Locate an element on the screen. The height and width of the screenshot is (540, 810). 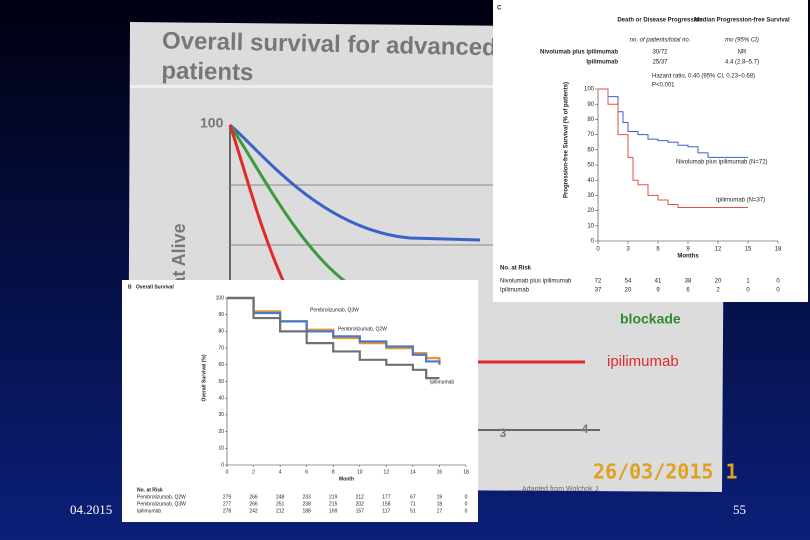
risk-value: 278 is located at coordinates (227, 511).